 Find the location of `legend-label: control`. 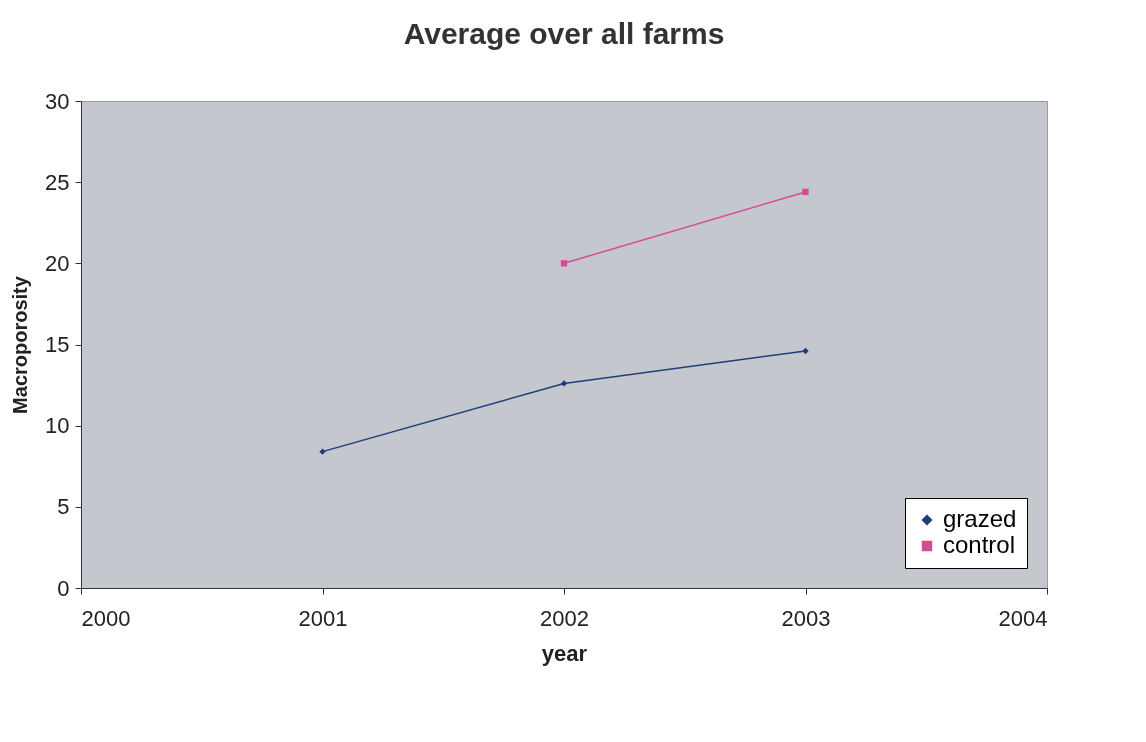

legend-label: control is located at coordinates (979, 544).